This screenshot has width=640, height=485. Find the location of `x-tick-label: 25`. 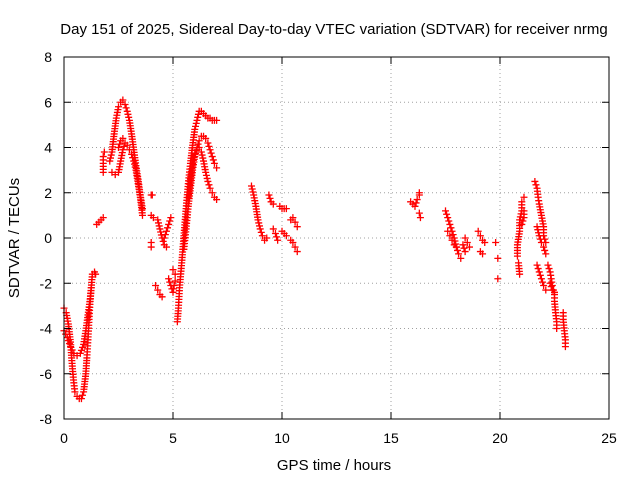

x-tick-label: 25 is located at coordinates (609, 438).